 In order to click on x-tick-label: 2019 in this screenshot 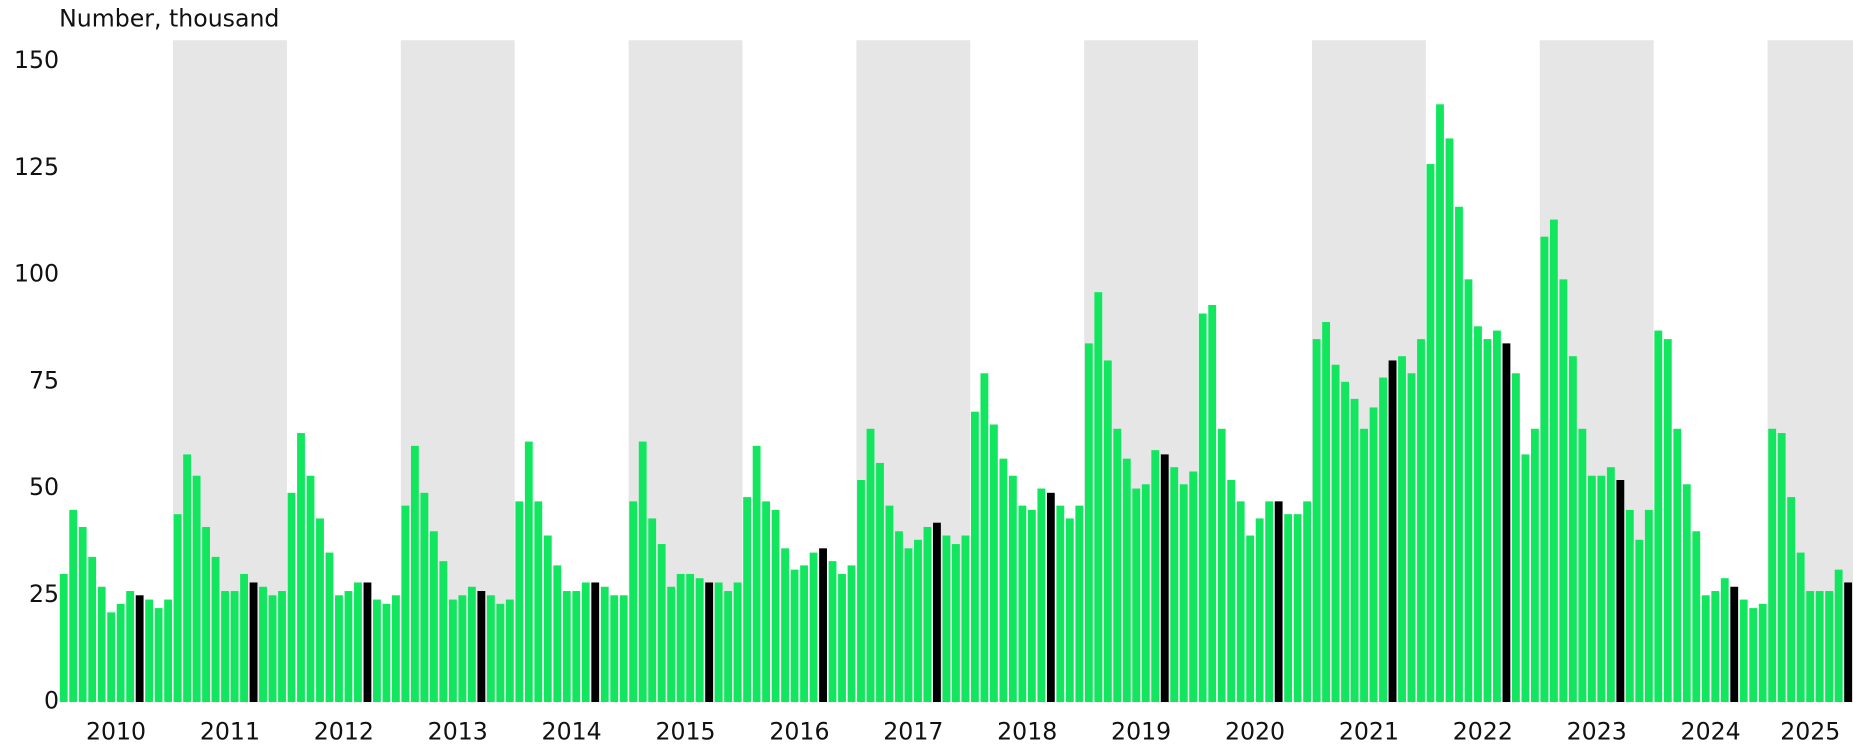, I will do `click(1141, 731)`.